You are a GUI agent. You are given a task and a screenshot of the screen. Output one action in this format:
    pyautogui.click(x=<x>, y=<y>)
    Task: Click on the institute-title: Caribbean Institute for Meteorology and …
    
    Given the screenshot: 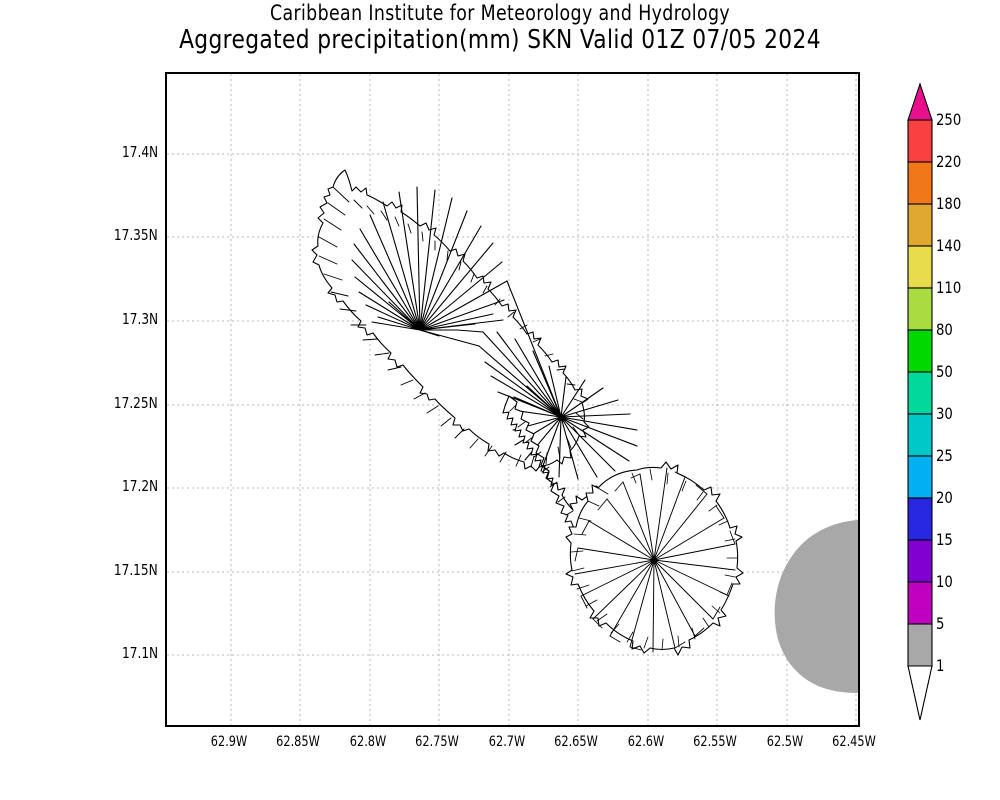 What is the action you would take?
    pyautogui.click(x=500, y=13)
    